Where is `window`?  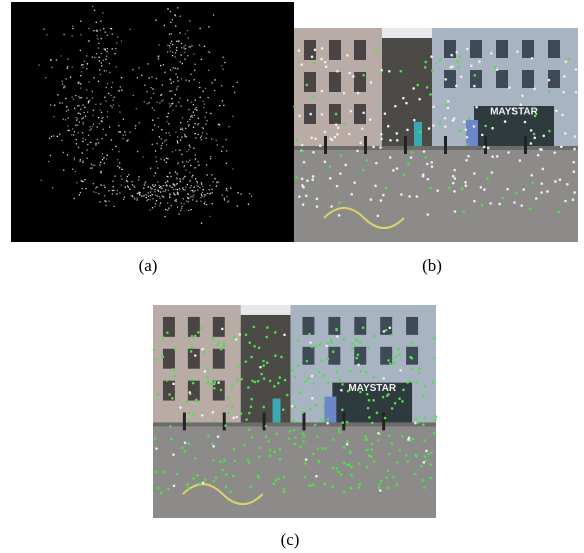 window is located at coordinates (360, 82).